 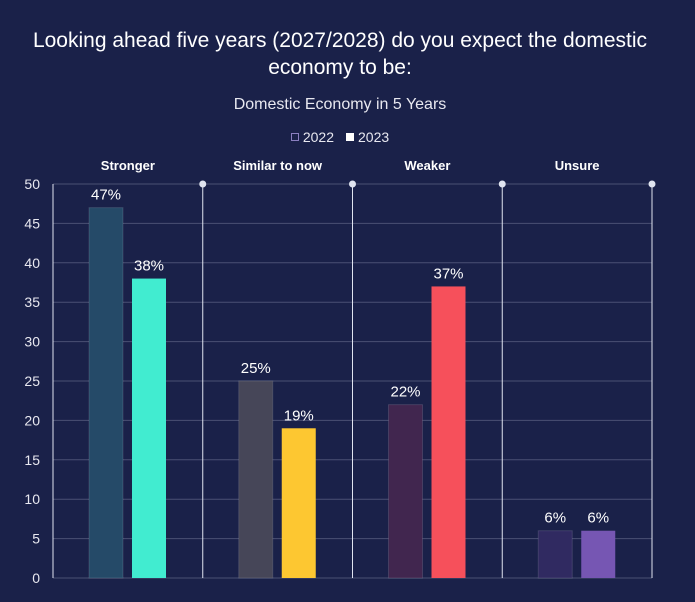 What do you see at coordinates (36, 578) in the screenshot?
I see `y-tick-label: 0` at bounding box center [36, 578].